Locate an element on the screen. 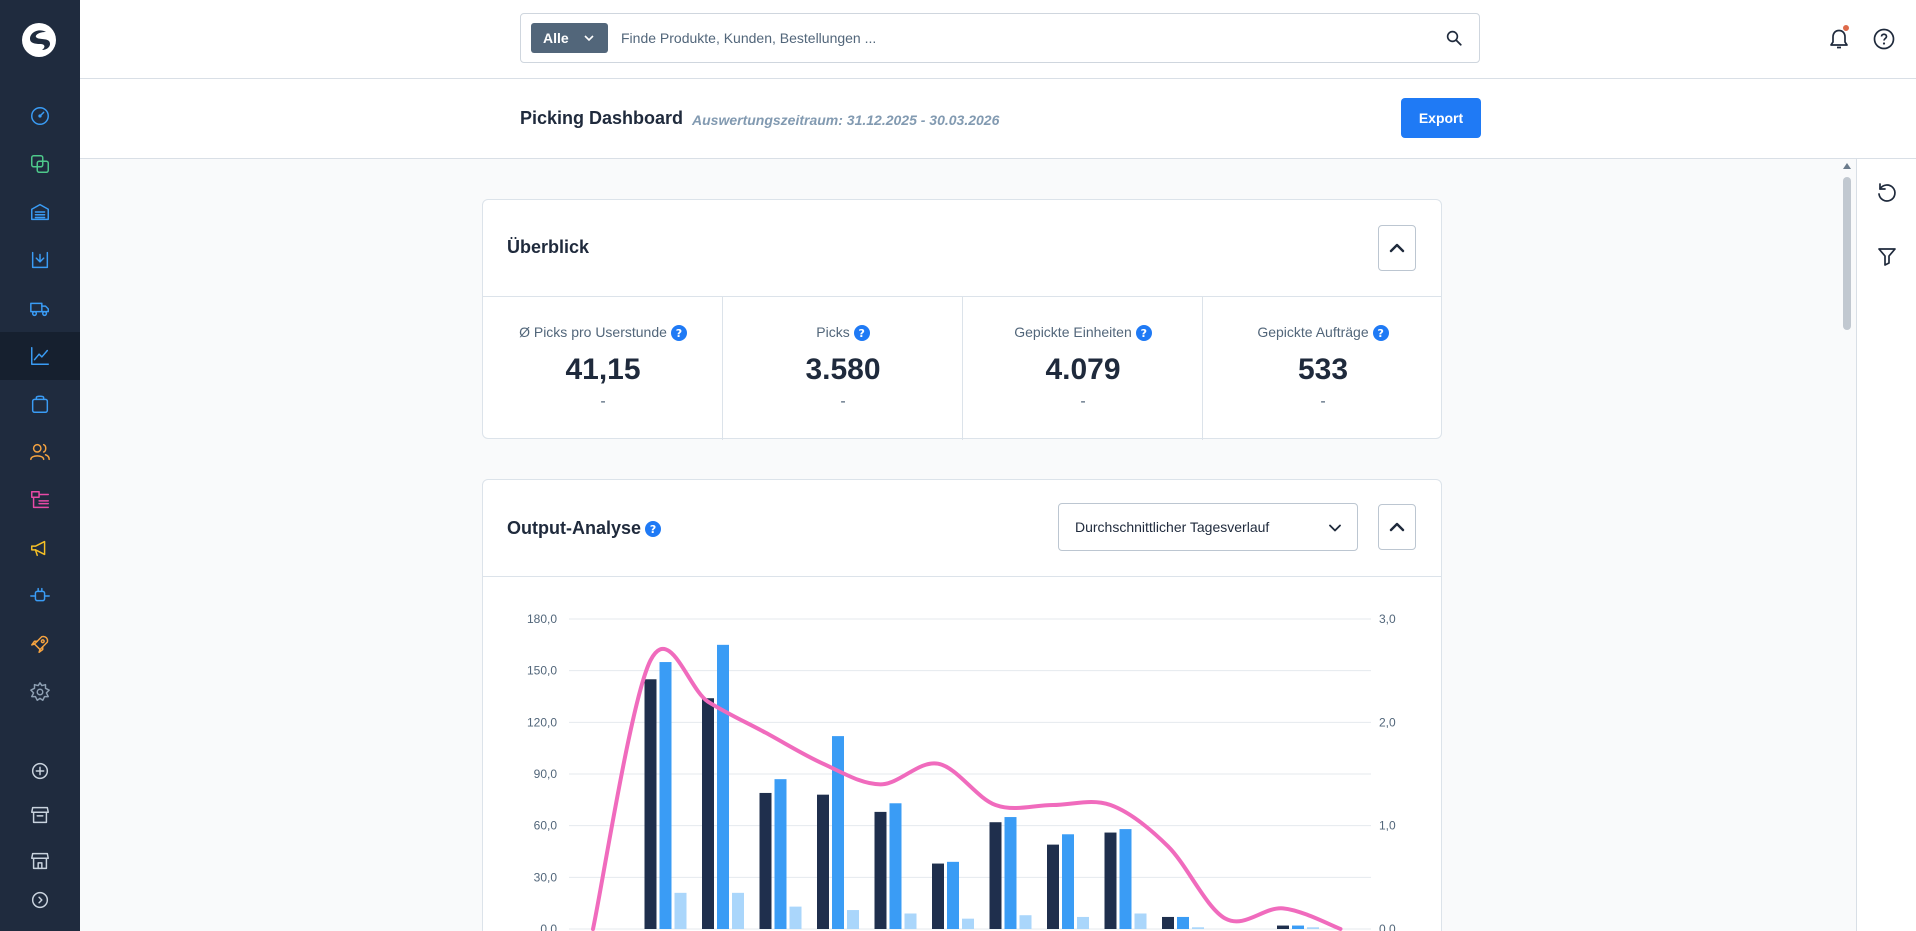 This screenshot has height=931, width=1916. logo-icon is located at coordinates (39, 40).